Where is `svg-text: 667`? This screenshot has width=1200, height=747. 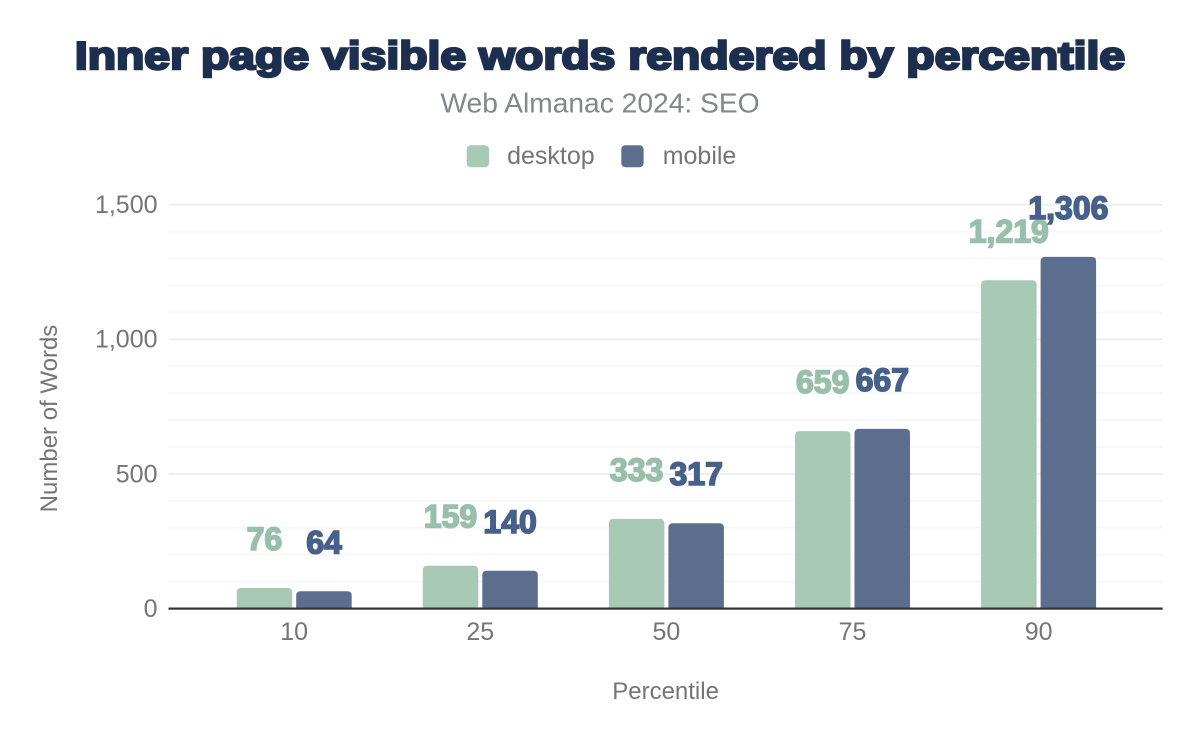
svg-text: 667 is located at coordinates (882, 380).